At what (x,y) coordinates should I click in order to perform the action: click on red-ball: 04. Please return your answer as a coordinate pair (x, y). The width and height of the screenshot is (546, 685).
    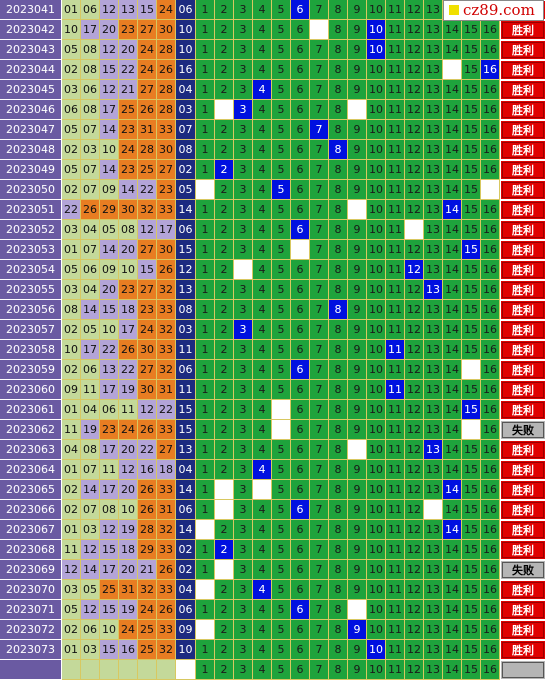
    Looking at the image, I should click on (71, 450).